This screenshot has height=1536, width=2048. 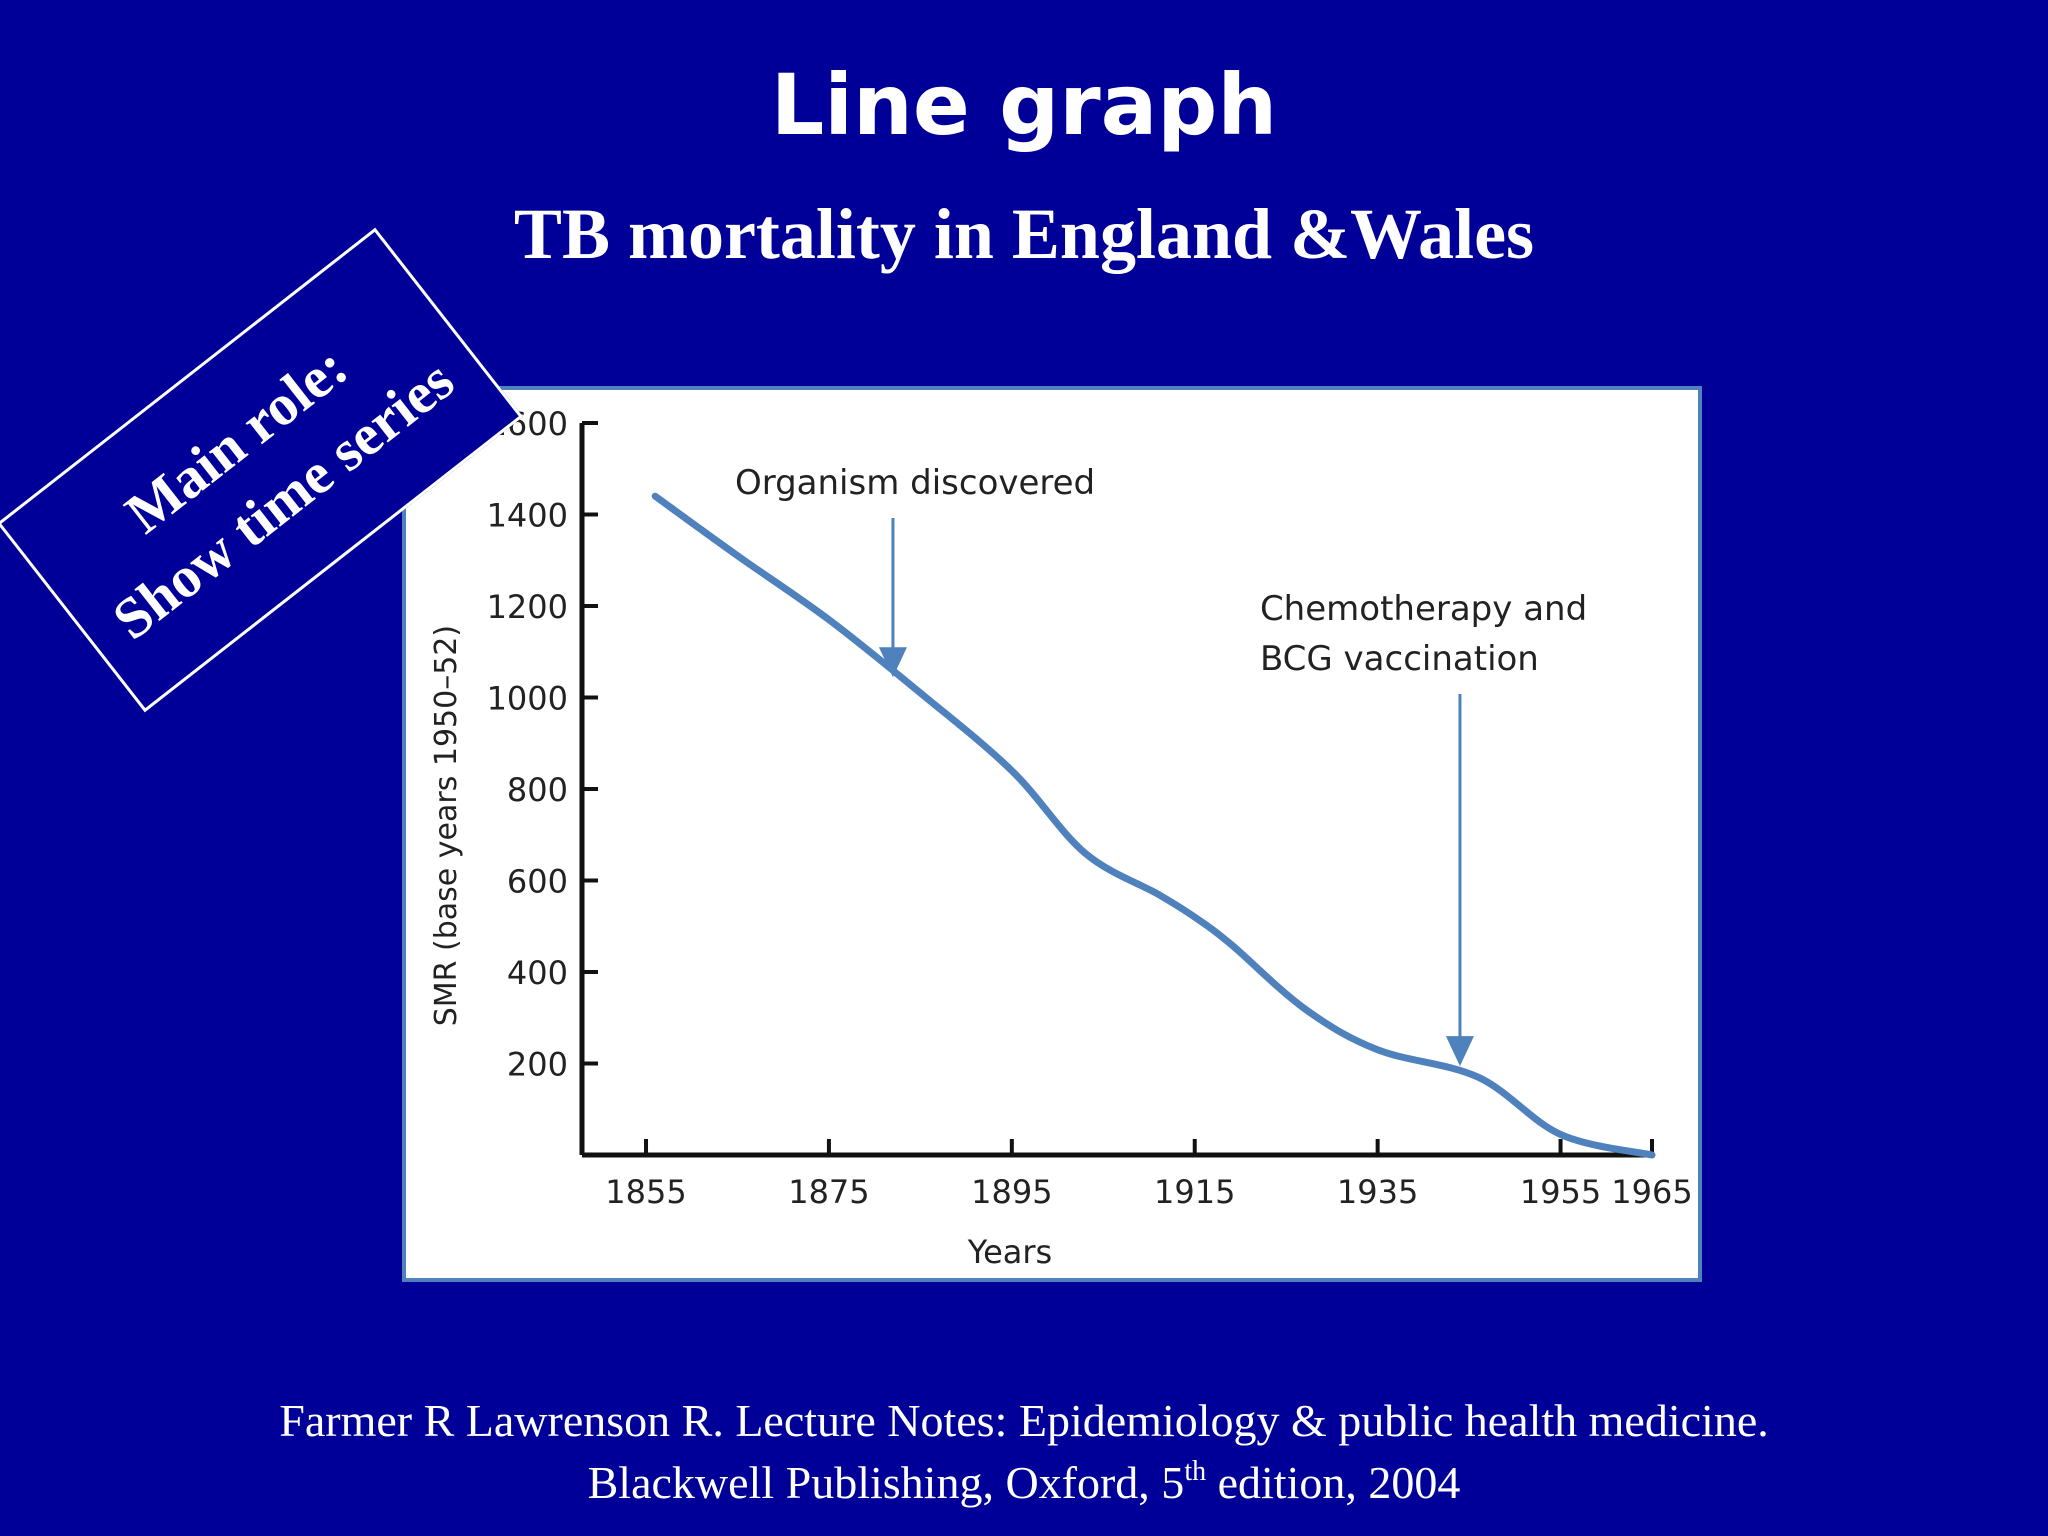 I want to click on x-tick-label: 1955, so click(x=1560, y=1192).